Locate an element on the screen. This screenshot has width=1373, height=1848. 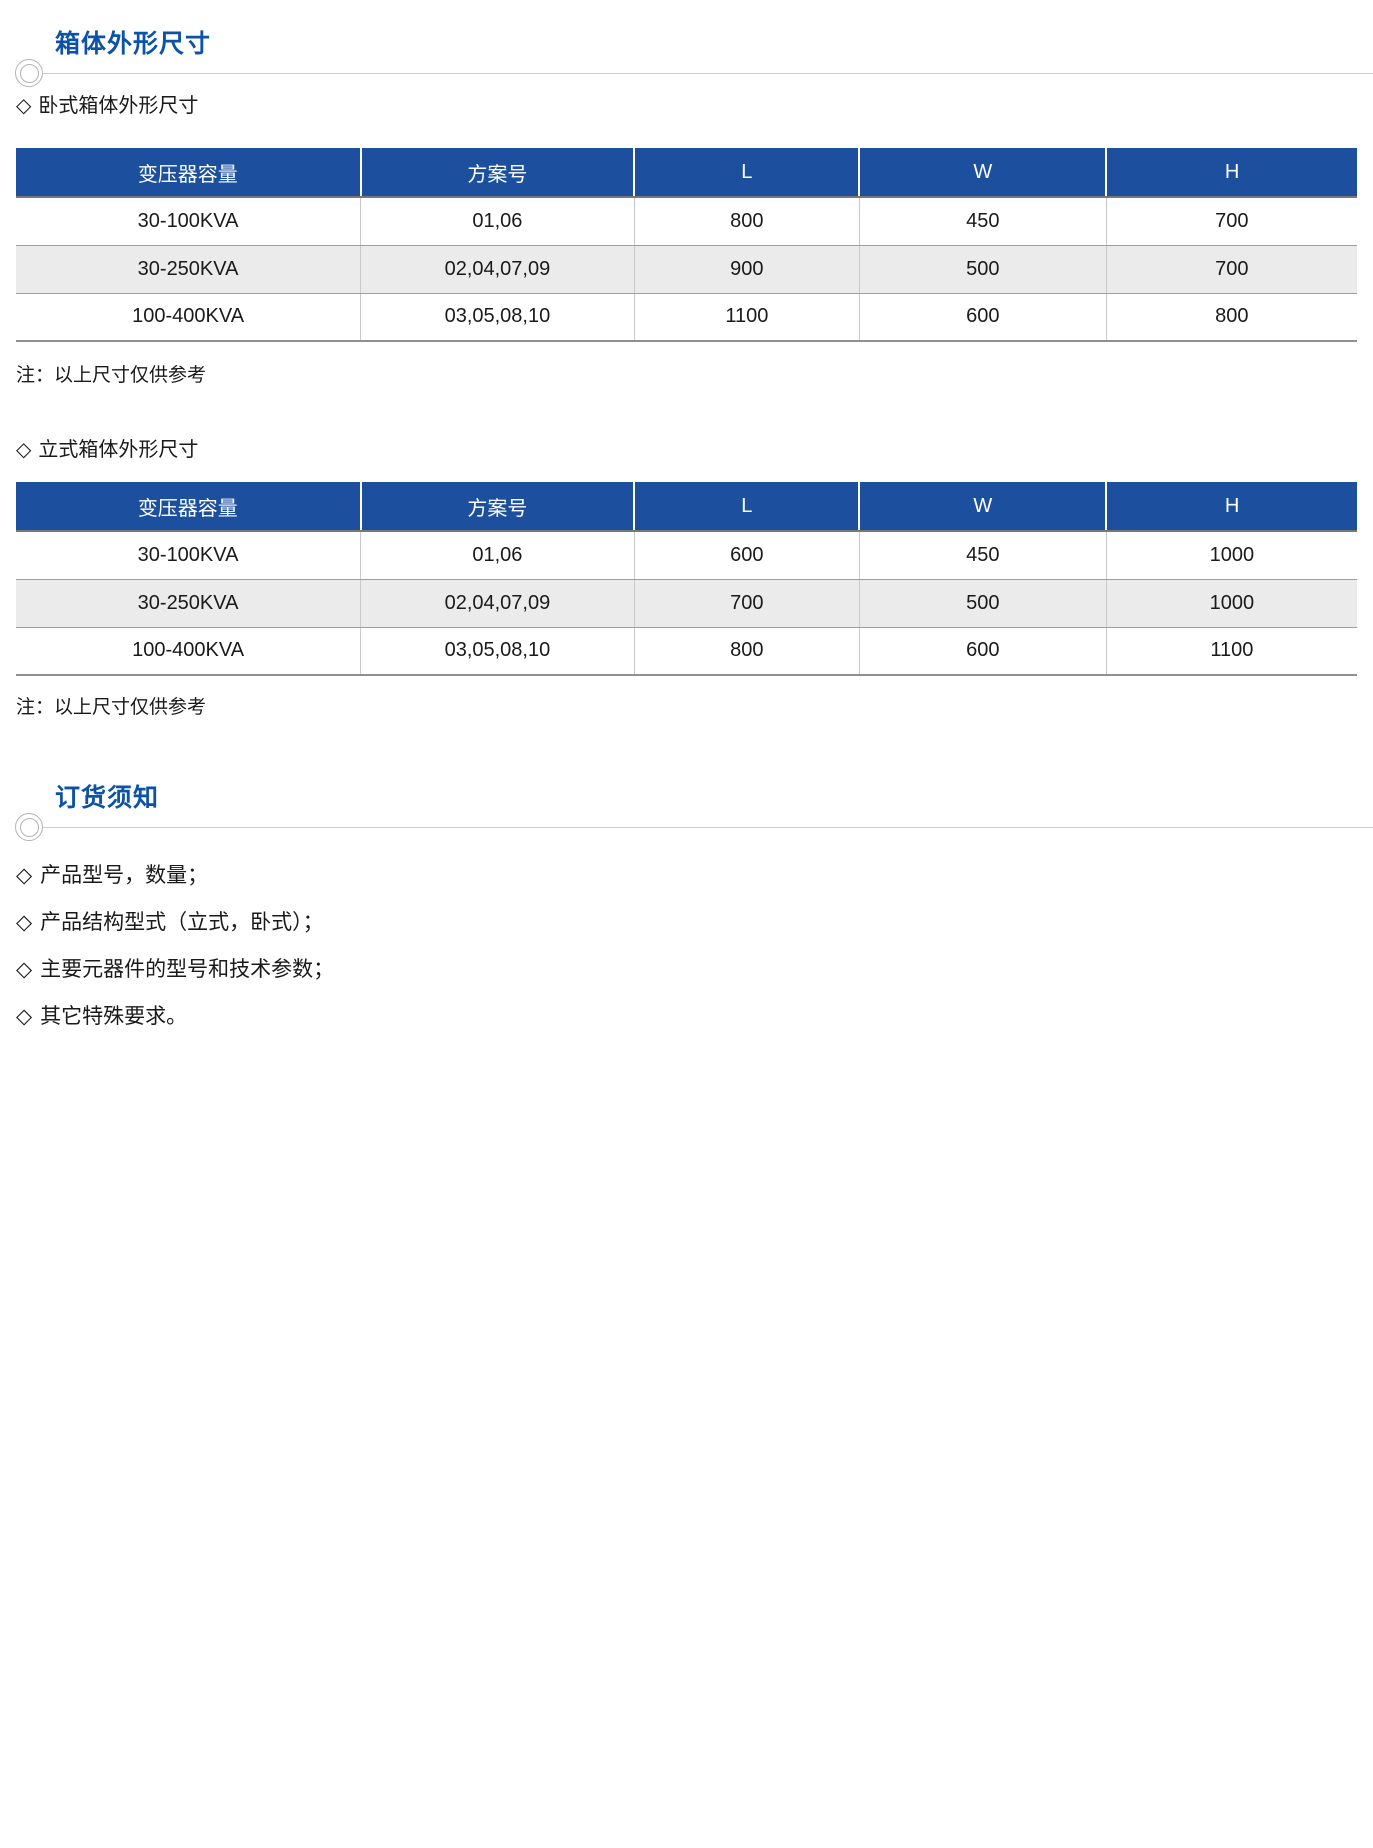
subsection-heading-label: 卧式箱体外形尺寸 is located at coordinates (118, 106).